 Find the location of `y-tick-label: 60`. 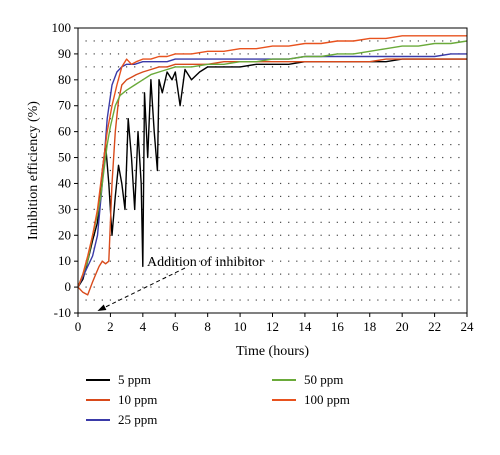

y-tick-label: 60 is located at coordinates (64, 131).